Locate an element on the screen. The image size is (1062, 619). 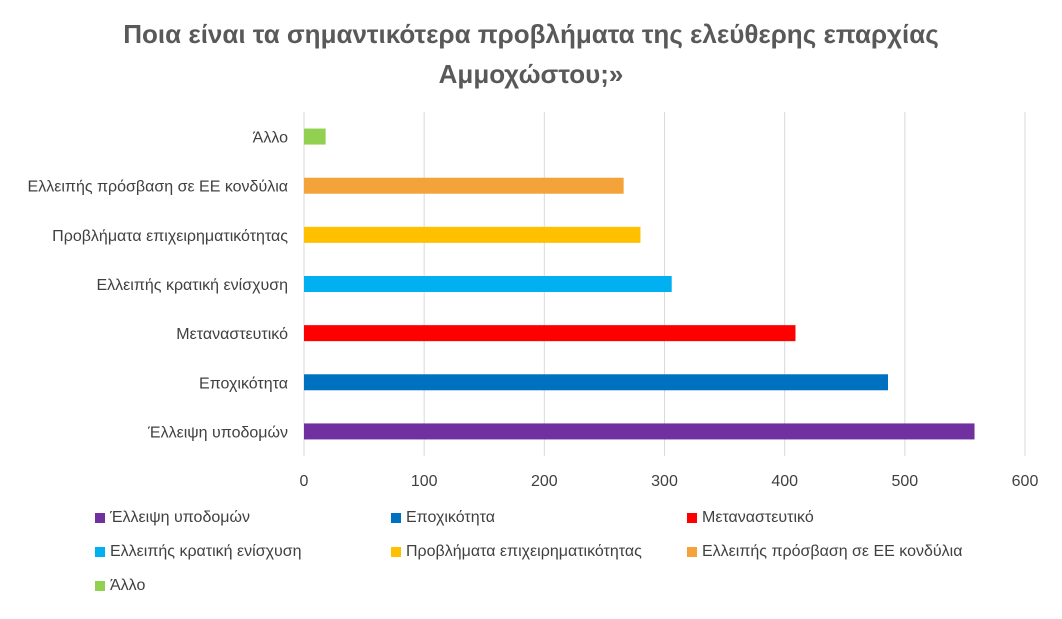
x-tick-label: 400 is located at coordinates (784, 481).